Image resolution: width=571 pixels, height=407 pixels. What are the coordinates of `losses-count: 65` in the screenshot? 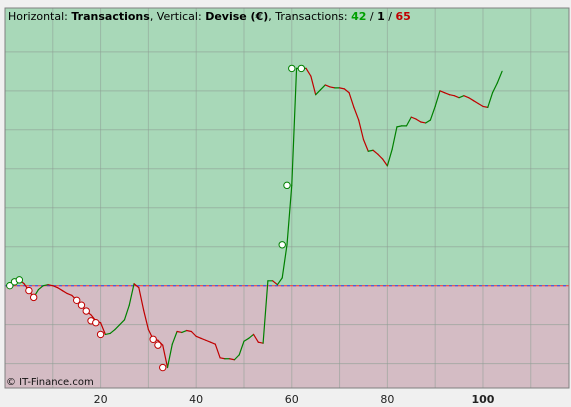 It's located at (403, 16).